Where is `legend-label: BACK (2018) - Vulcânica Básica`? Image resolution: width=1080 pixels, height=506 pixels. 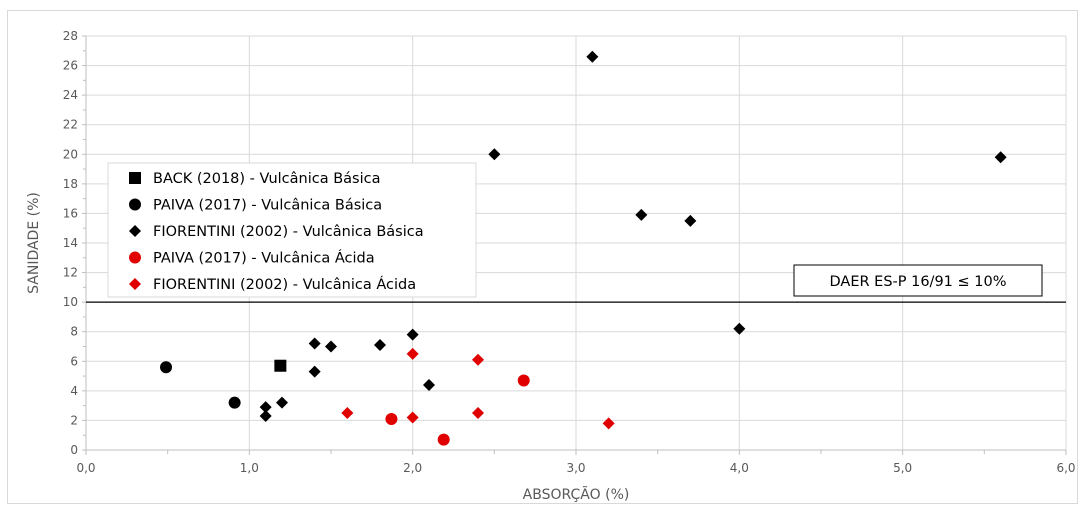 legend-label: BACK (2018) - Vulcânica Básica is located at coordinates (267, 179).